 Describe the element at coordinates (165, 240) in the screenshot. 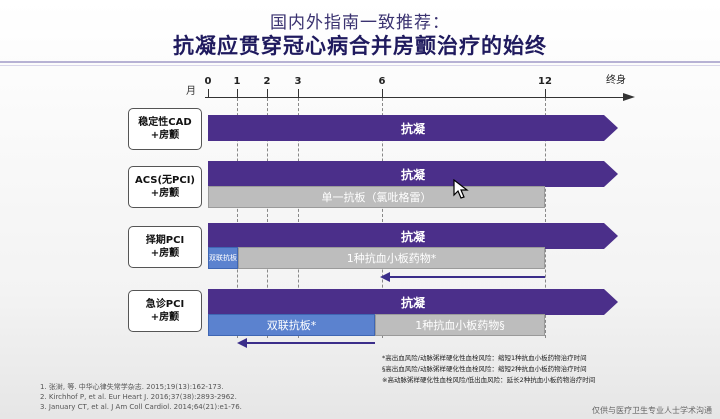

I see `row-label-text: 择期PCI` at that location.